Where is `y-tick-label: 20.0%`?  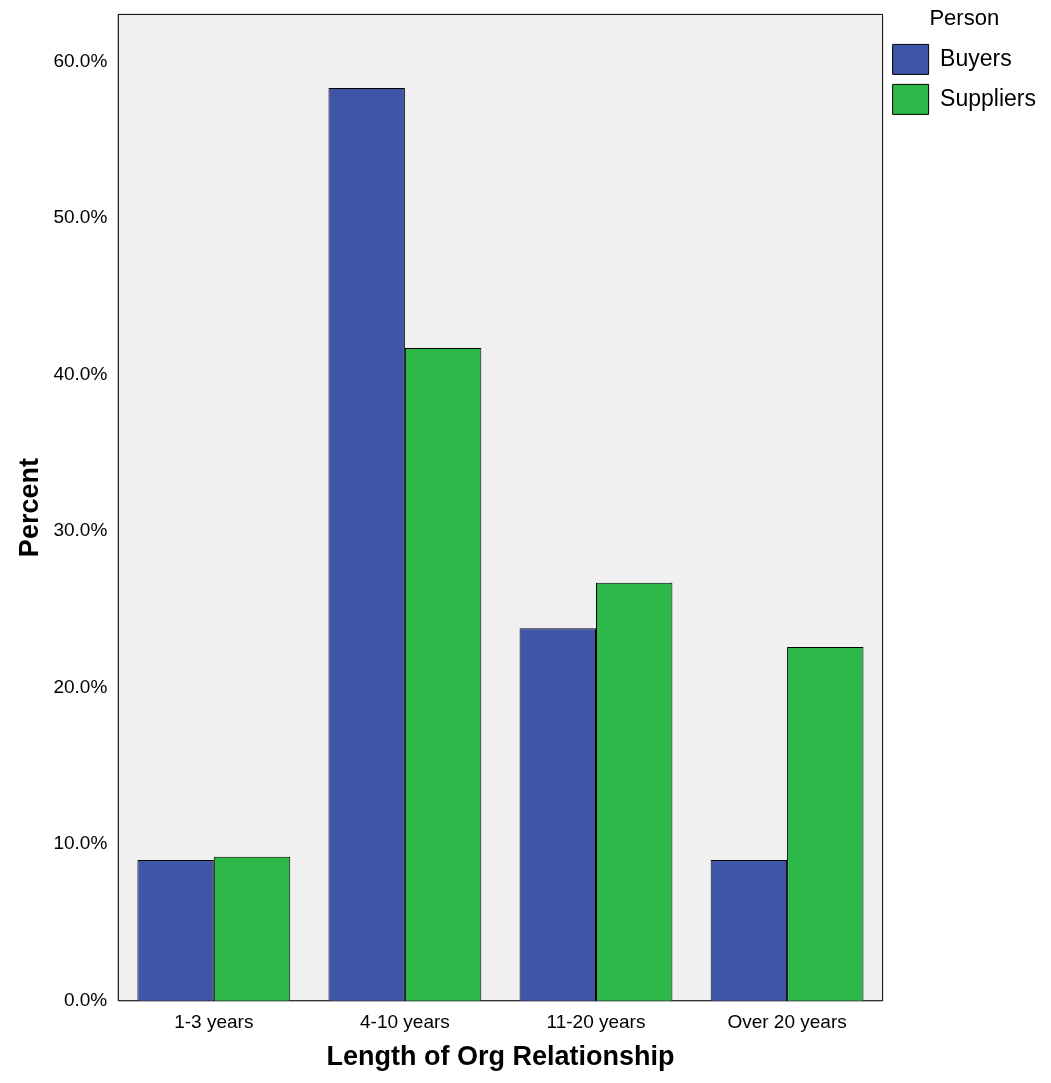 y-tick-label: 20.0% is located at coordinates (80, 686).